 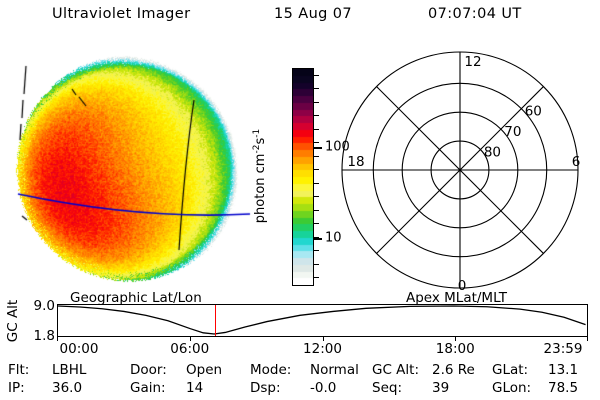 I want to click on colorbar-axis-label: photon cm-2s-1, so click(x=260, y=176).